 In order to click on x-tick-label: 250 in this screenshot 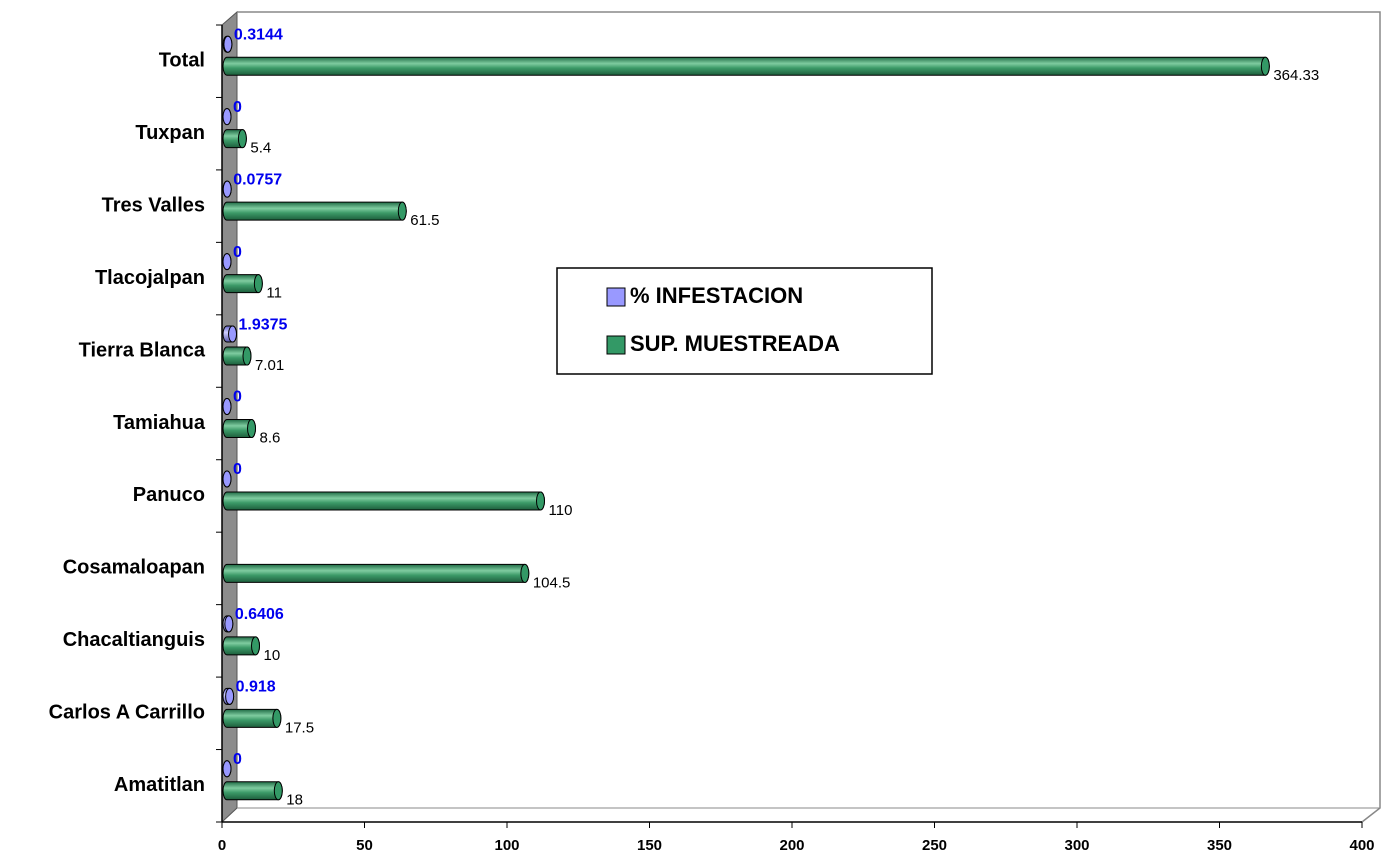, I will do `click(934, 845)`.